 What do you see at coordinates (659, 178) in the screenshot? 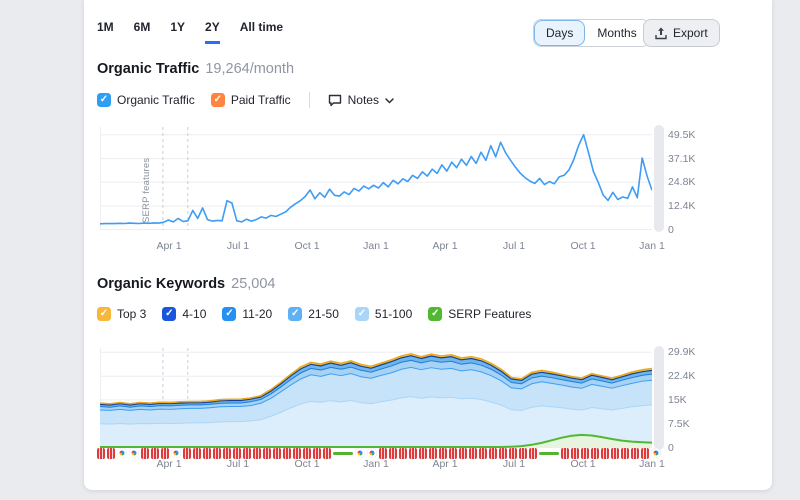
I see `traffic-chart-scrollbar` at bounding box center [659, 178].